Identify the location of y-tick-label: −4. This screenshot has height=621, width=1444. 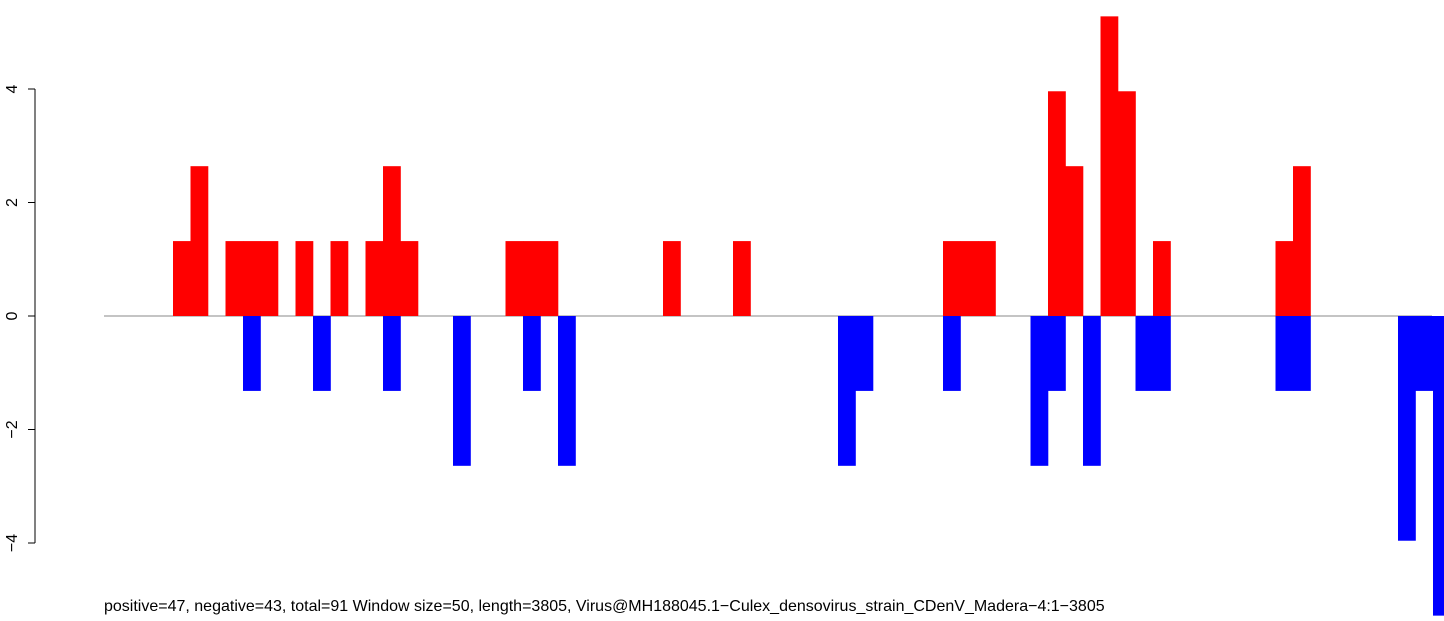
(12, 543).